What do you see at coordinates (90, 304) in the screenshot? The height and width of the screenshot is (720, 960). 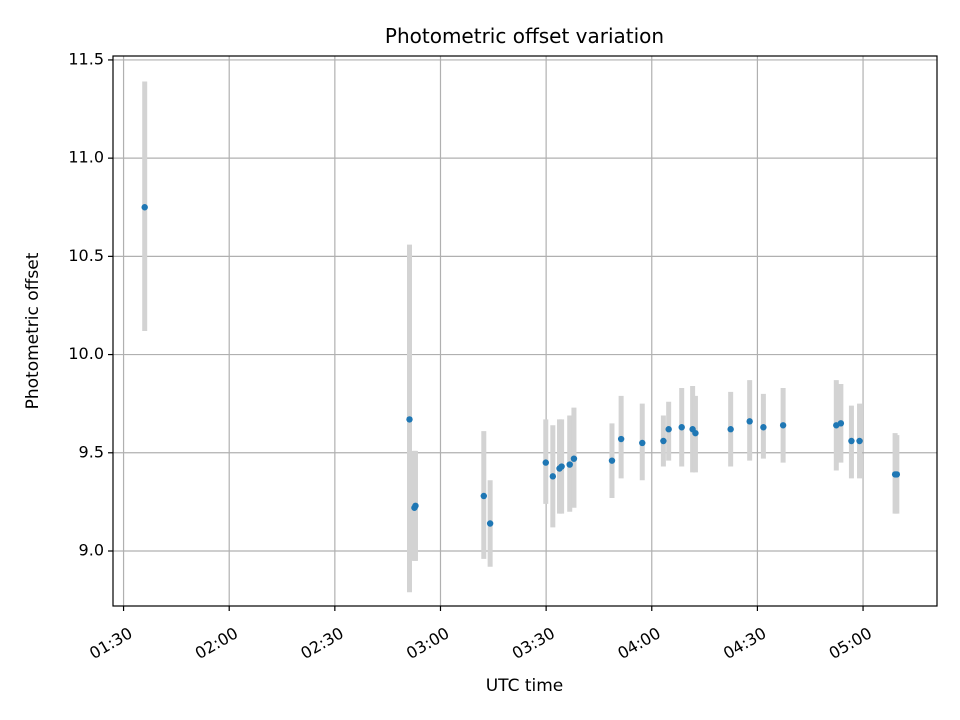 I see `y-axis-ticks: 9.0 9.5 10.0 10.5 11.0 11.5` at bounding box center [90, 304].